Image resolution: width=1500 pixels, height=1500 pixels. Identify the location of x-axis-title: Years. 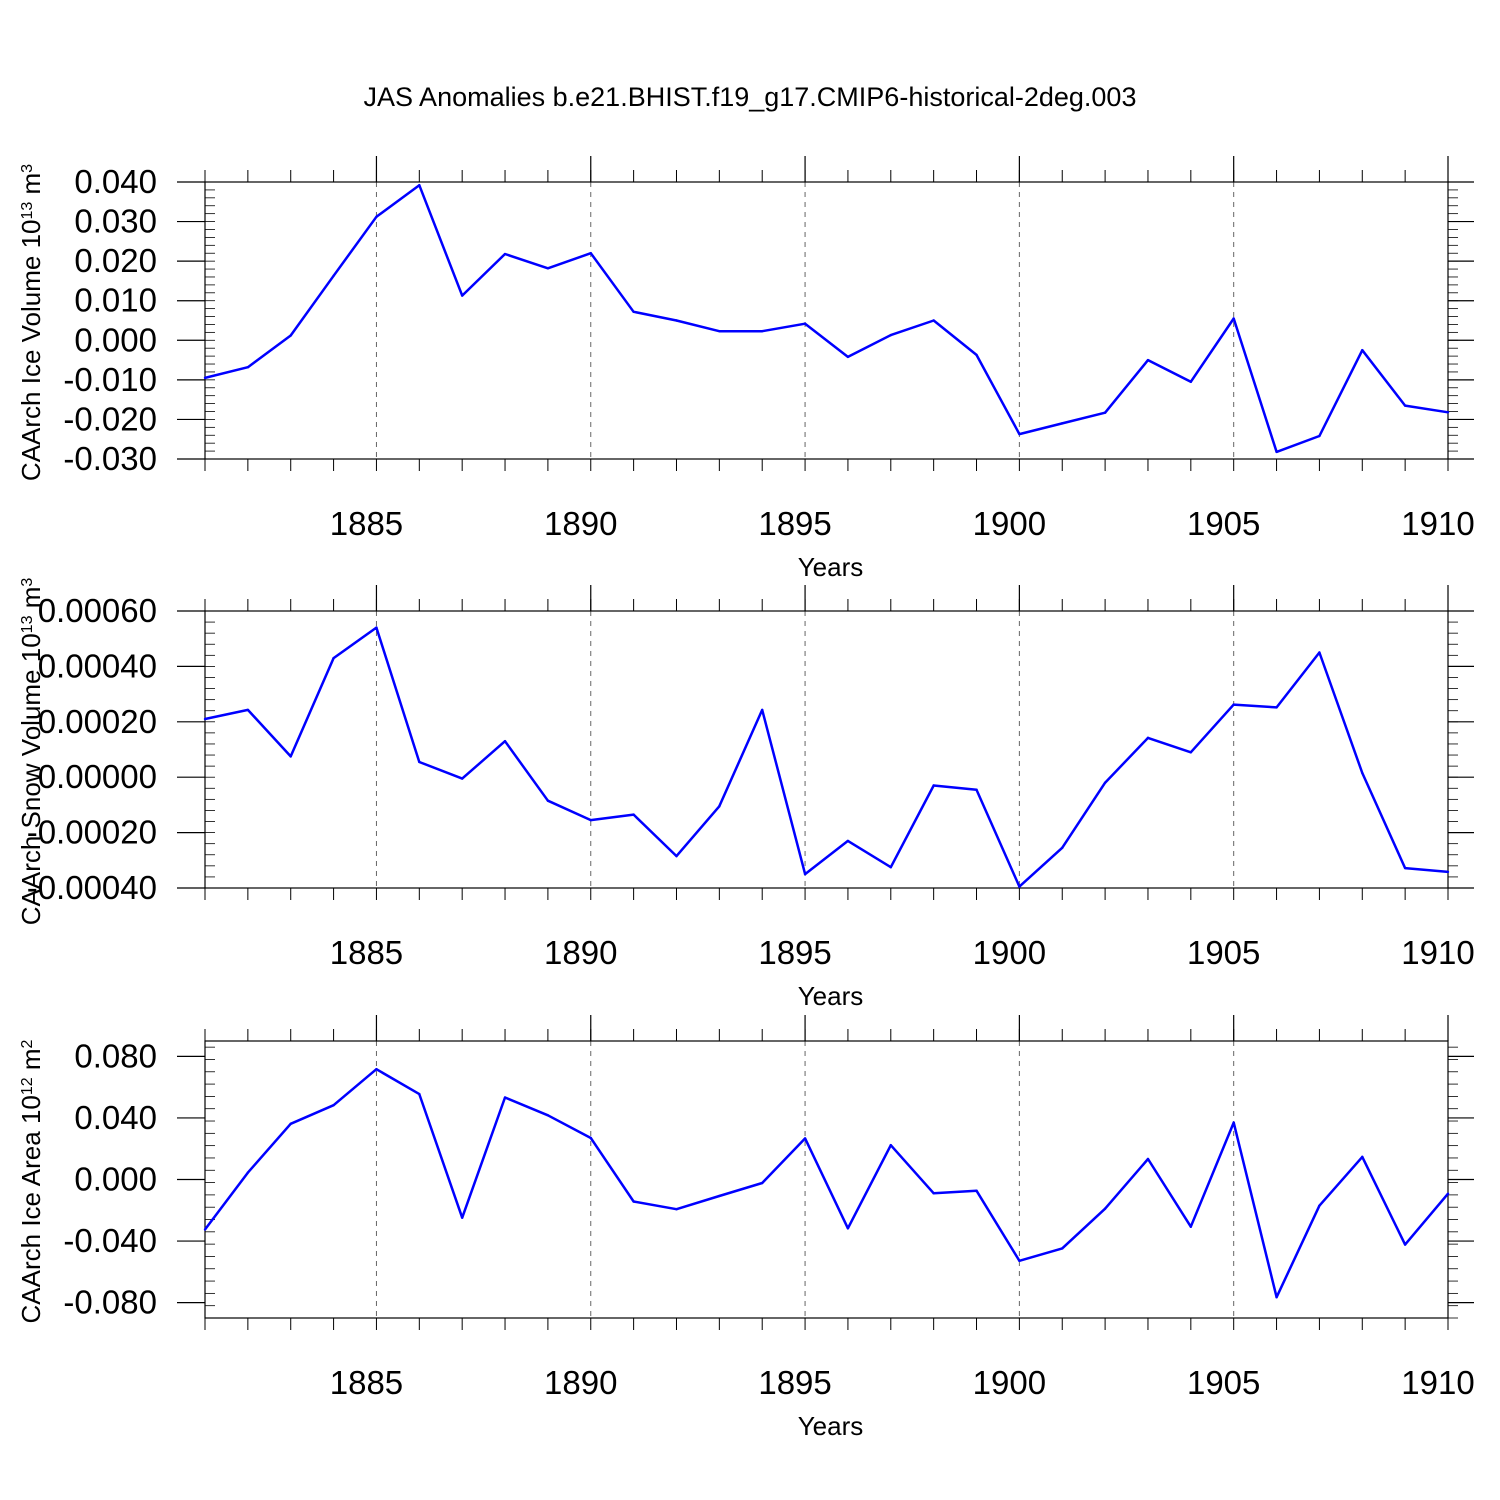
(831, 996).